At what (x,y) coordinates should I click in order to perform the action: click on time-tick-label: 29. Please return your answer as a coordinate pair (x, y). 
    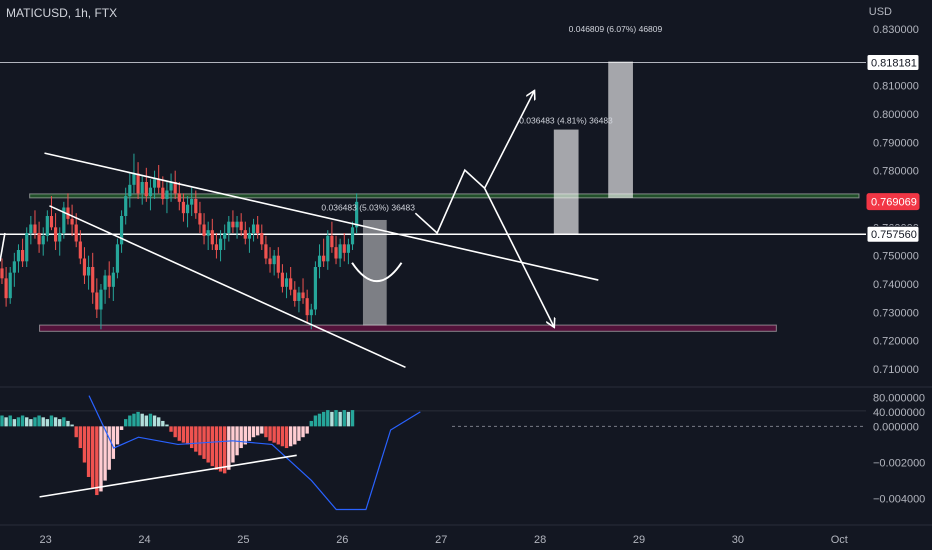
    Looking at the image, I should click on (639, 540).